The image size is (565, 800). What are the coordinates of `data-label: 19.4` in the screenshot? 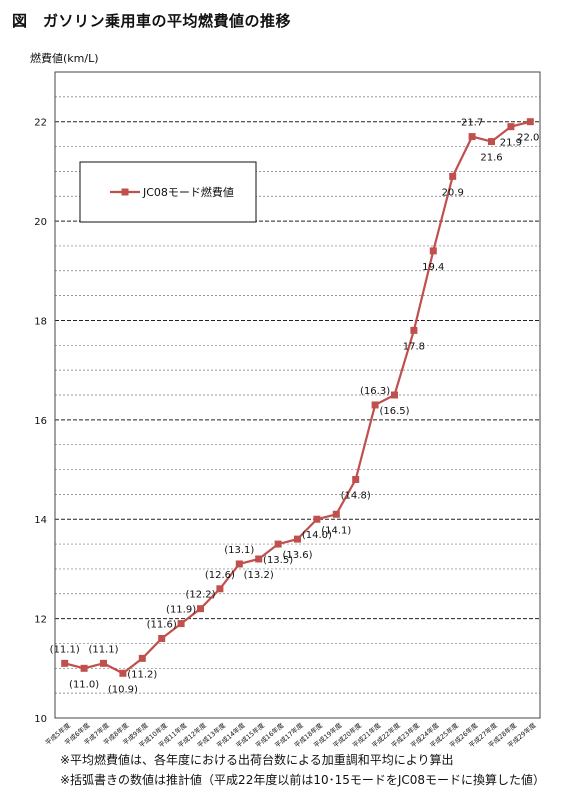 It's located at (433, 267).